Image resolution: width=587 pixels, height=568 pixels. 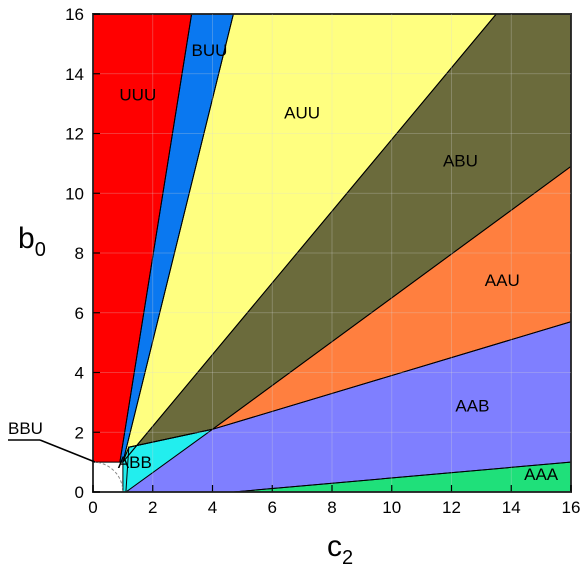 What do you see at coordinates (331, 507) in the screenshot?
I see `x-tick-label: 8` at bounding box center [331, 507].